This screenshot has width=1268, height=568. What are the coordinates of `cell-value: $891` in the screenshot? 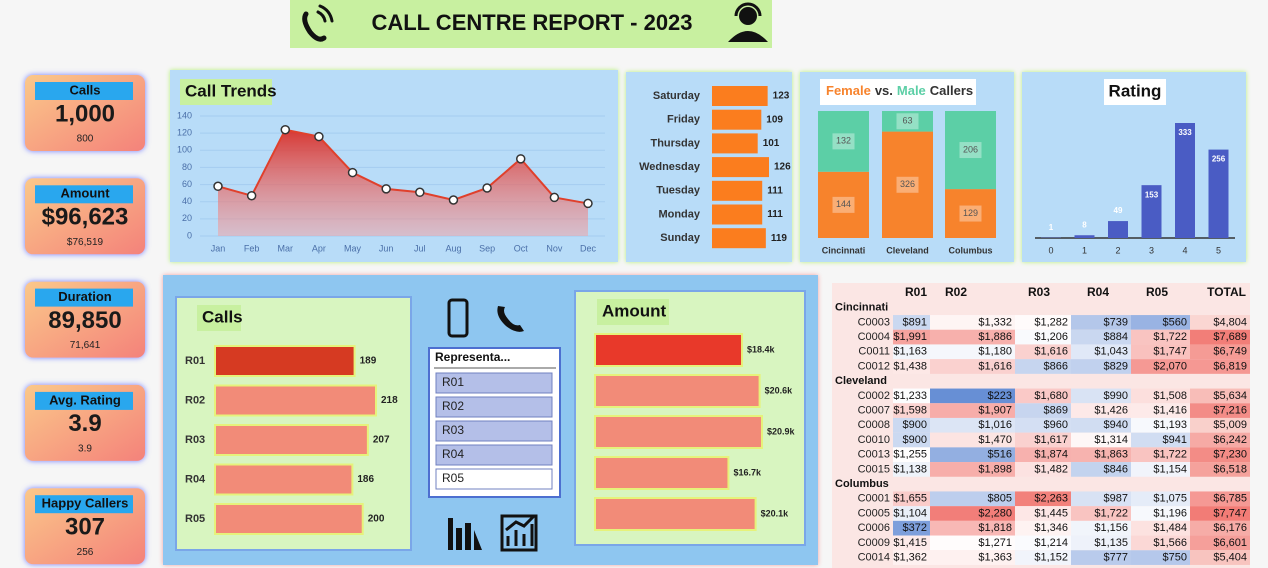 It's located at (915, 322).